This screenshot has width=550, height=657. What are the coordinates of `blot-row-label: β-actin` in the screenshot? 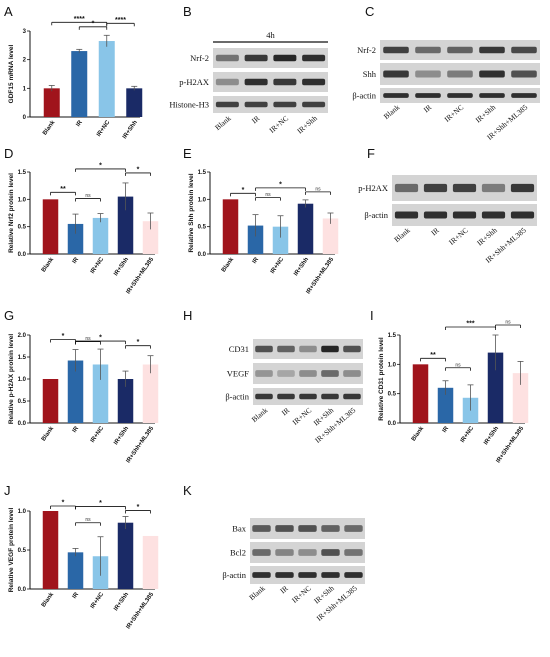 It's located at (364, 96).